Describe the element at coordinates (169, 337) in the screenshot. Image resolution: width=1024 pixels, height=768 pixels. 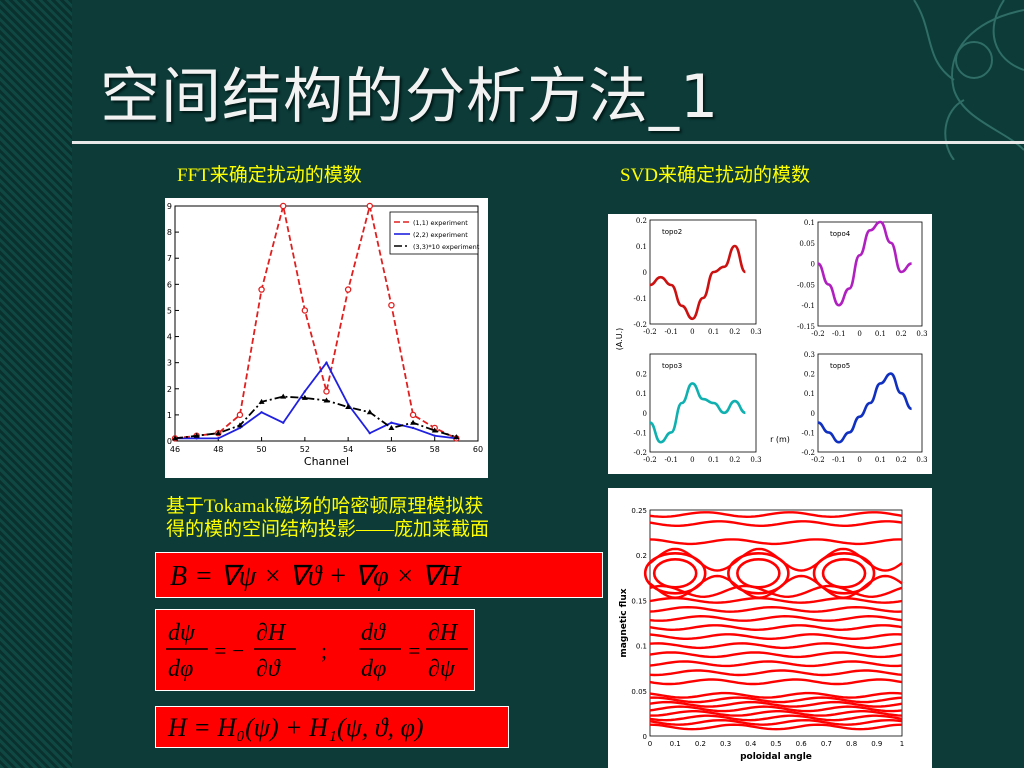
I see `y-tick-label: 4` at that location.